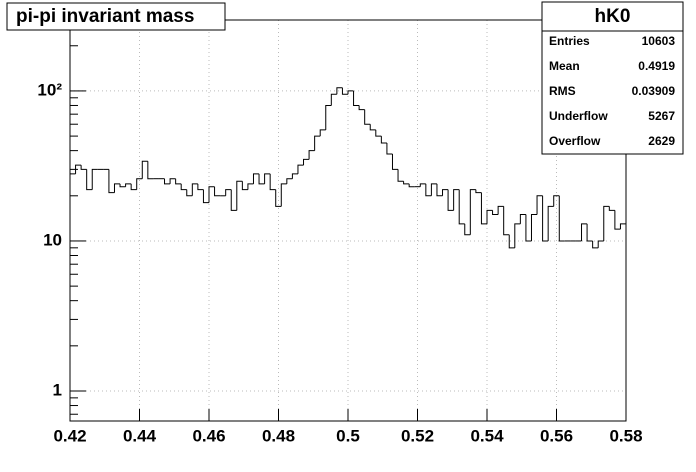  I want to click on stats-title: hK0, so click(613, 16).